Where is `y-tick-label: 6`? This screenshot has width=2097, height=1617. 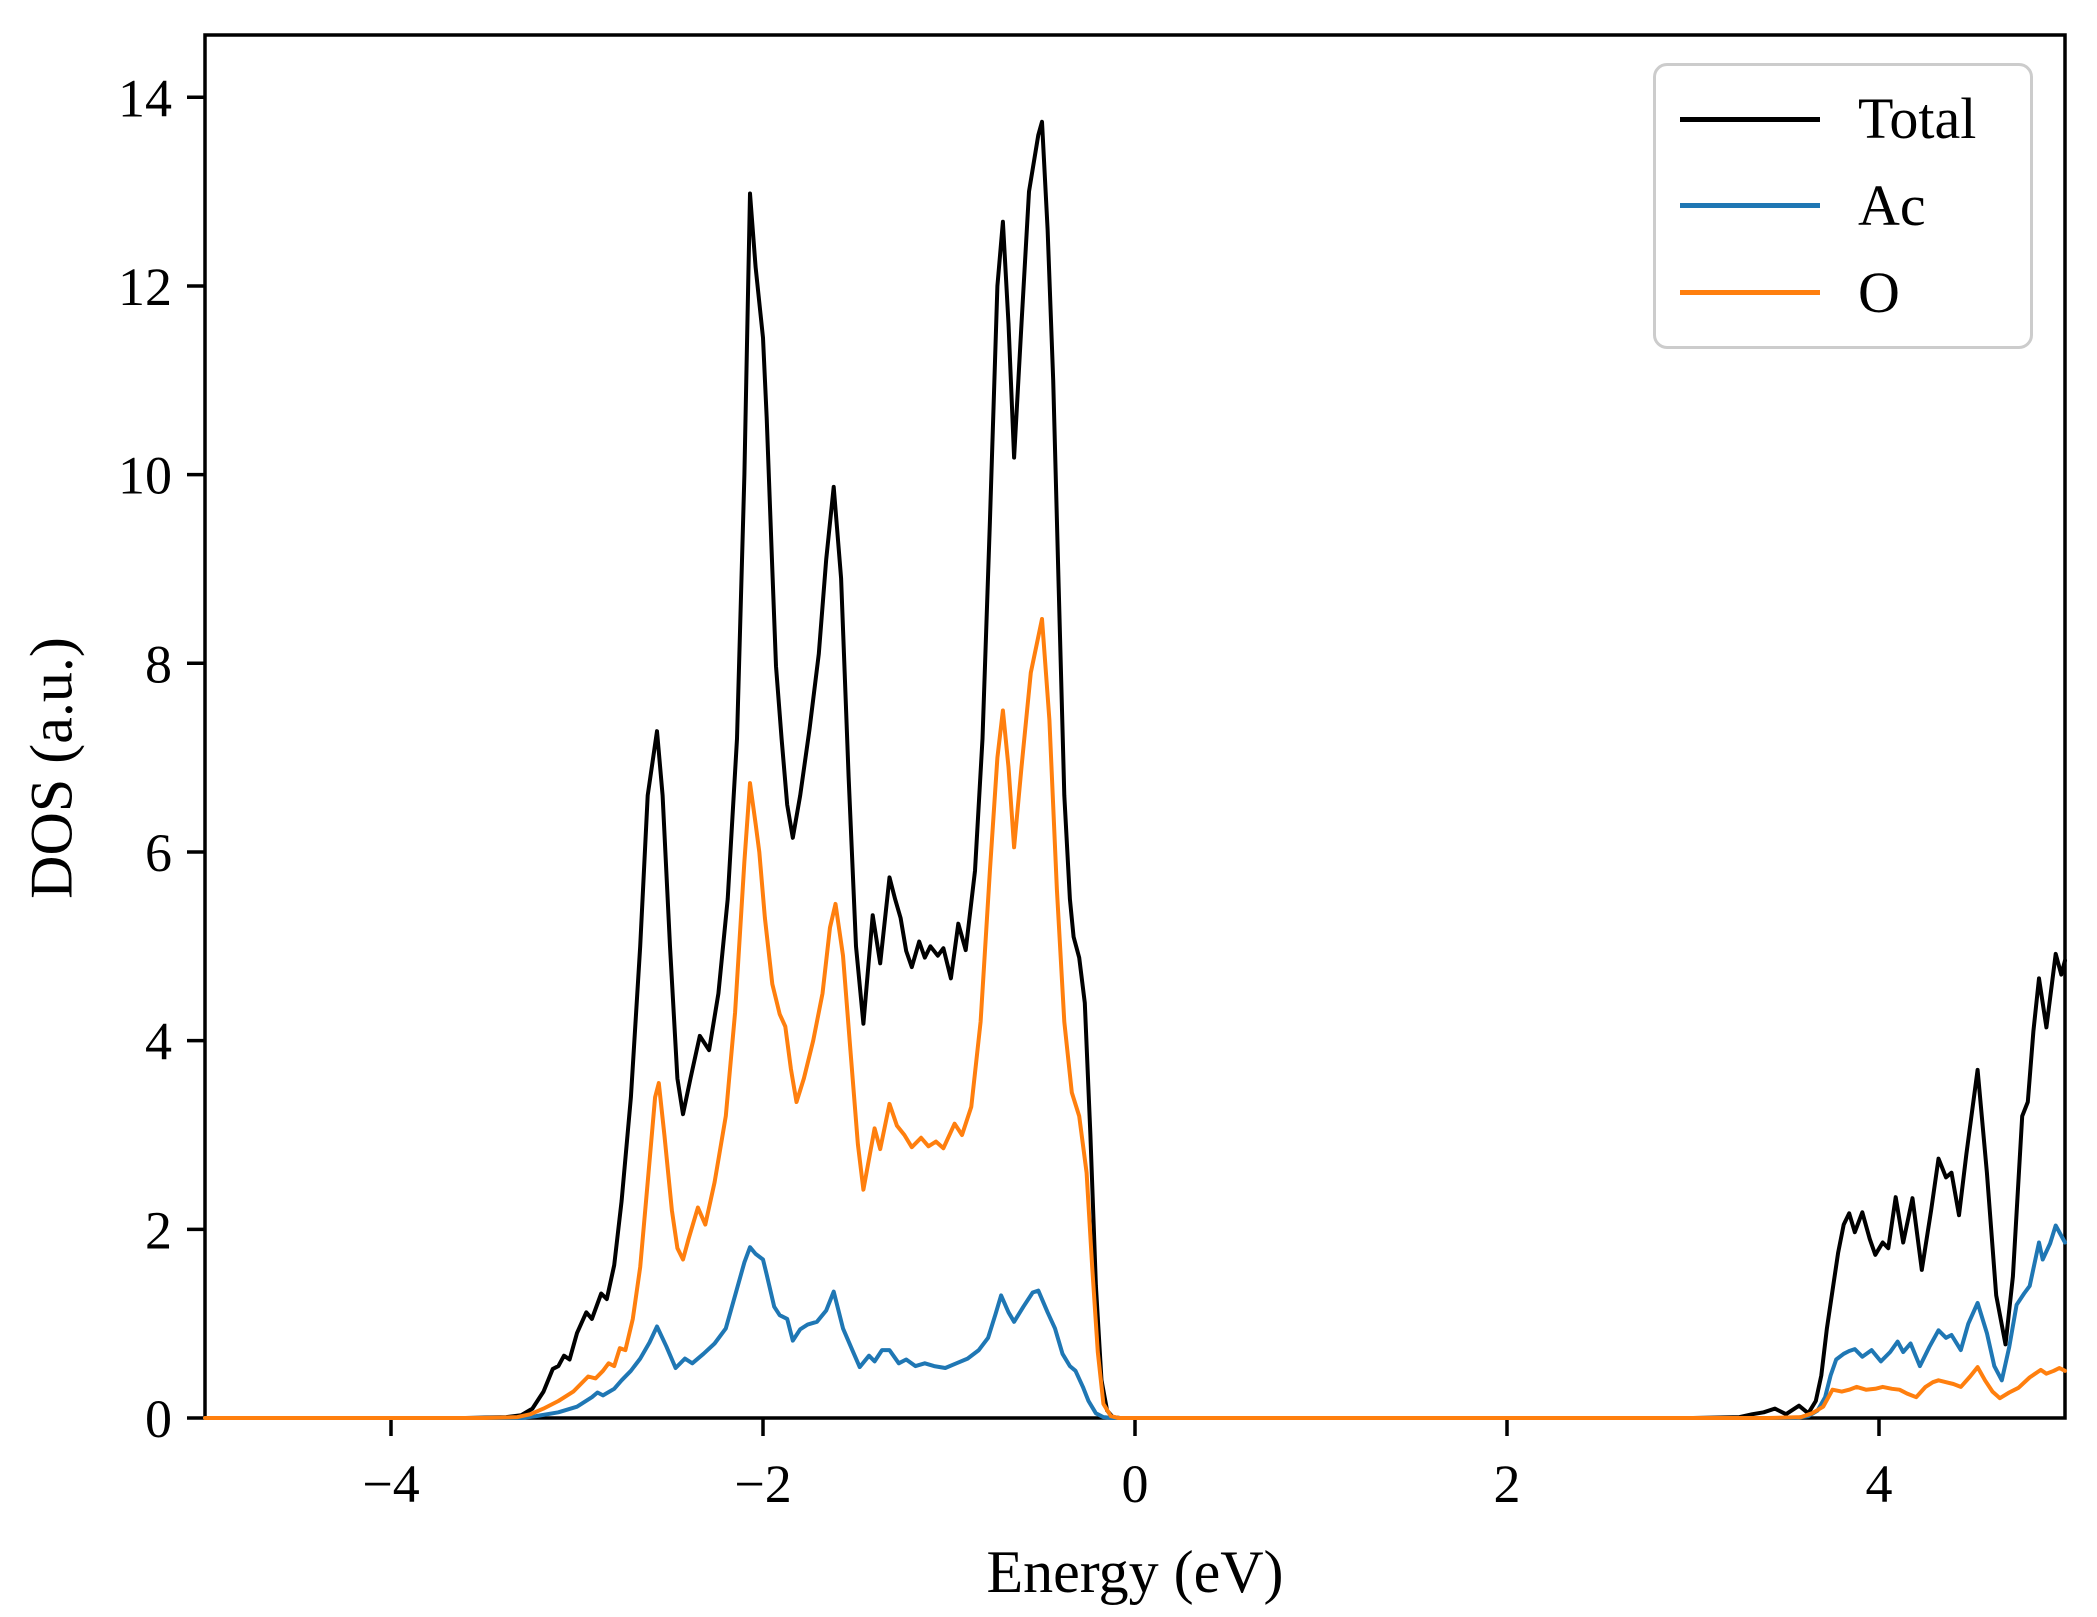
y-tick-label: 6 is located at coordinates (158, 853).